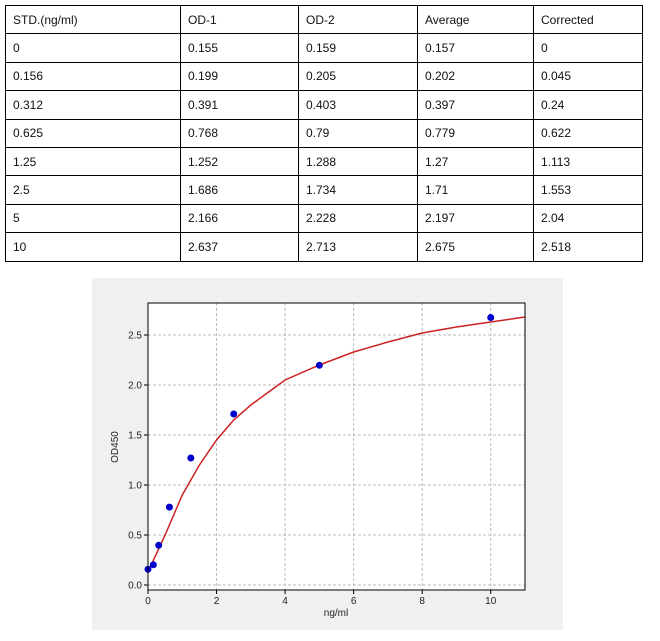 This screenshot has width=660, height=641. What do you see at coordinates (422, 601) in the screenshot?
I see `x-tick-label: 8` at bounding box center [422, 601].